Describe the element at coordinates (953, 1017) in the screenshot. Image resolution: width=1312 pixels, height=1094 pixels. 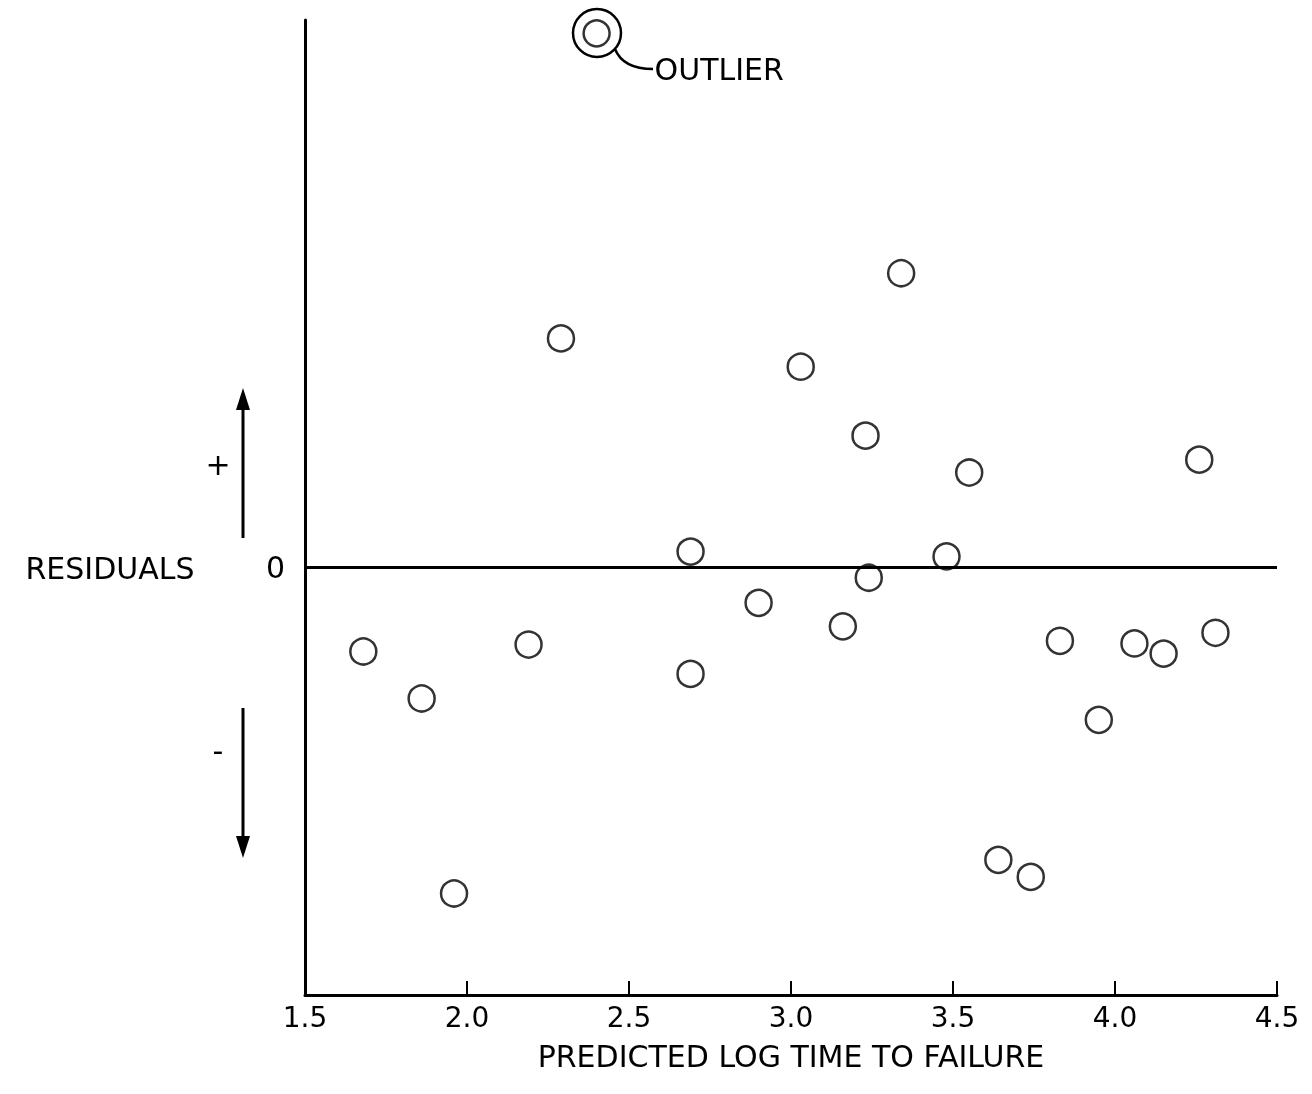
I see `x-tick-label: 3.5` at that location.